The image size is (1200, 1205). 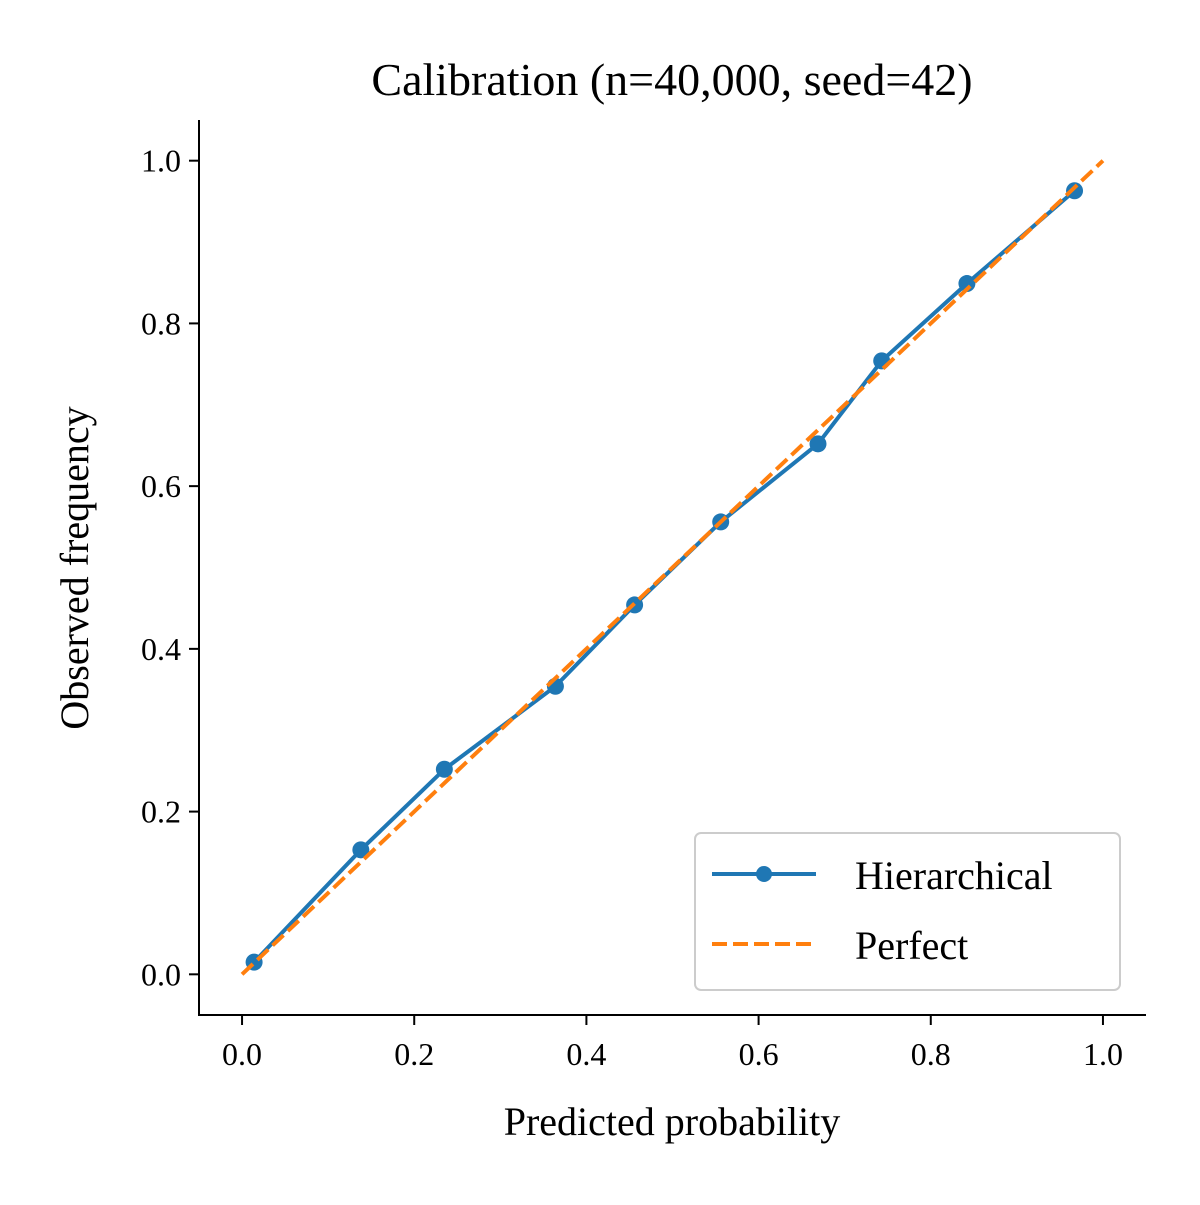 What do you see at coordinates (931, 1054) in the screenshot?
I see `x-tick-label: 0.8` at bounding box center [931, 1054].